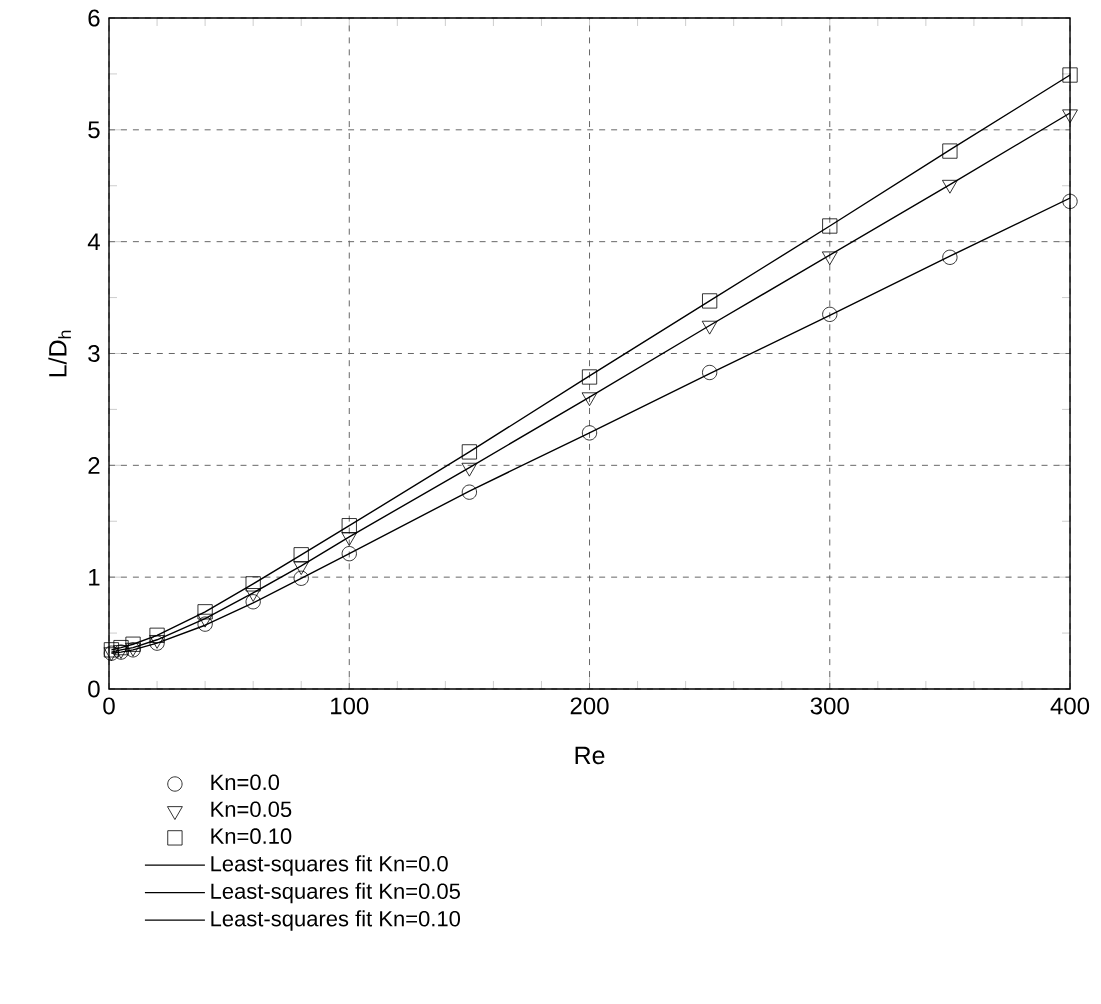  What do you see at coordinates (251, 809) in the screenshot?
I see `legend-label: Kn=0.05` at bounding box center [251, 809].